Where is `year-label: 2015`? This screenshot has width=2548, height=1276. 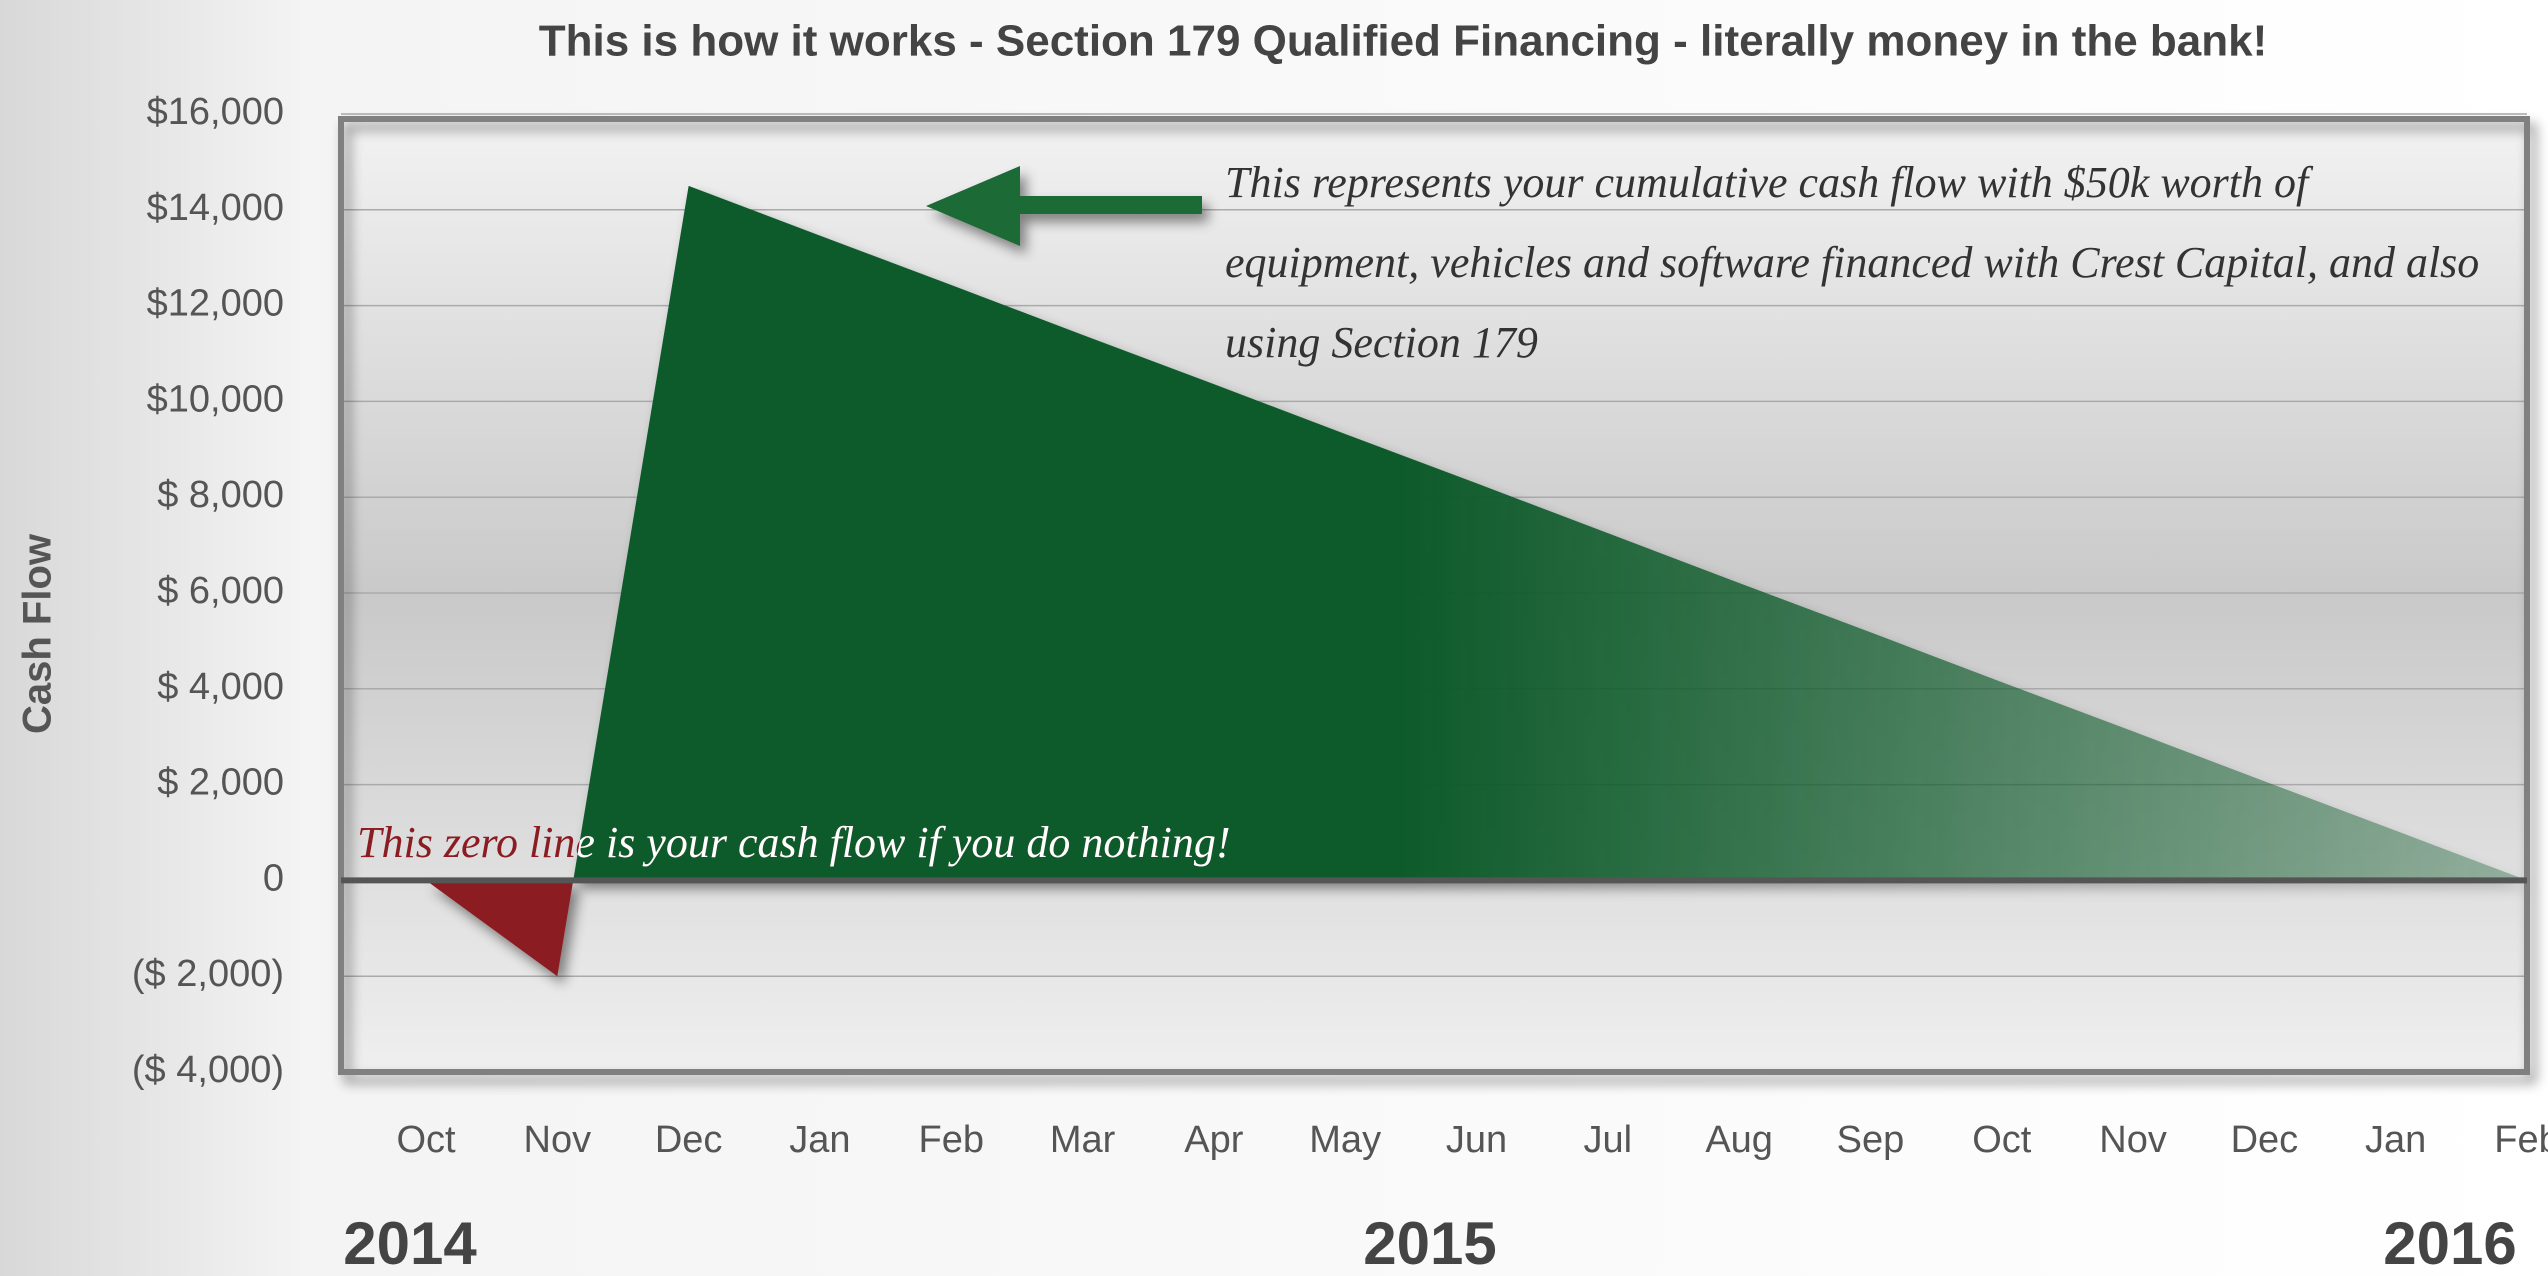 year-label: 2015 is located at coordinates (1429, 1243).